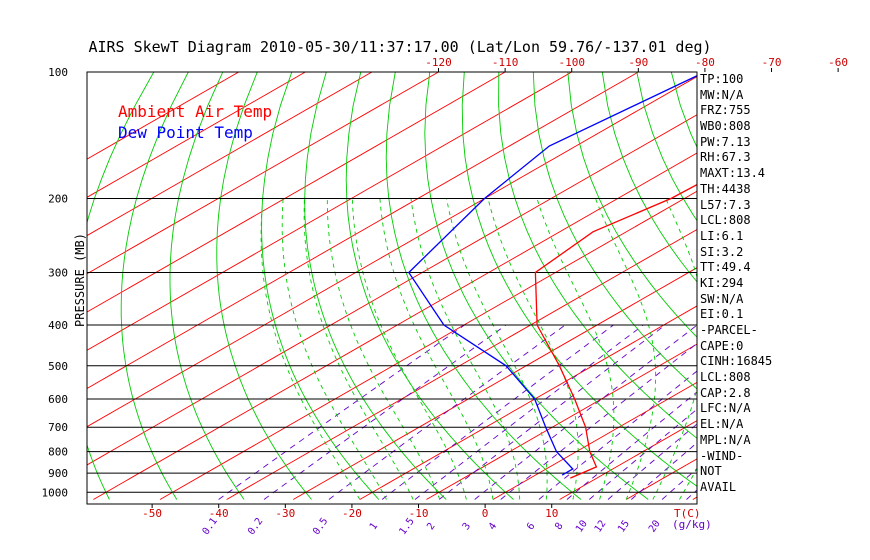 The height and width of the screenshot is (560, 870). What do you see at coordinates (582, 526) in the screenshot?
I see `mixing-ratio-tick-label: 10` at bounding box center [582, 526].